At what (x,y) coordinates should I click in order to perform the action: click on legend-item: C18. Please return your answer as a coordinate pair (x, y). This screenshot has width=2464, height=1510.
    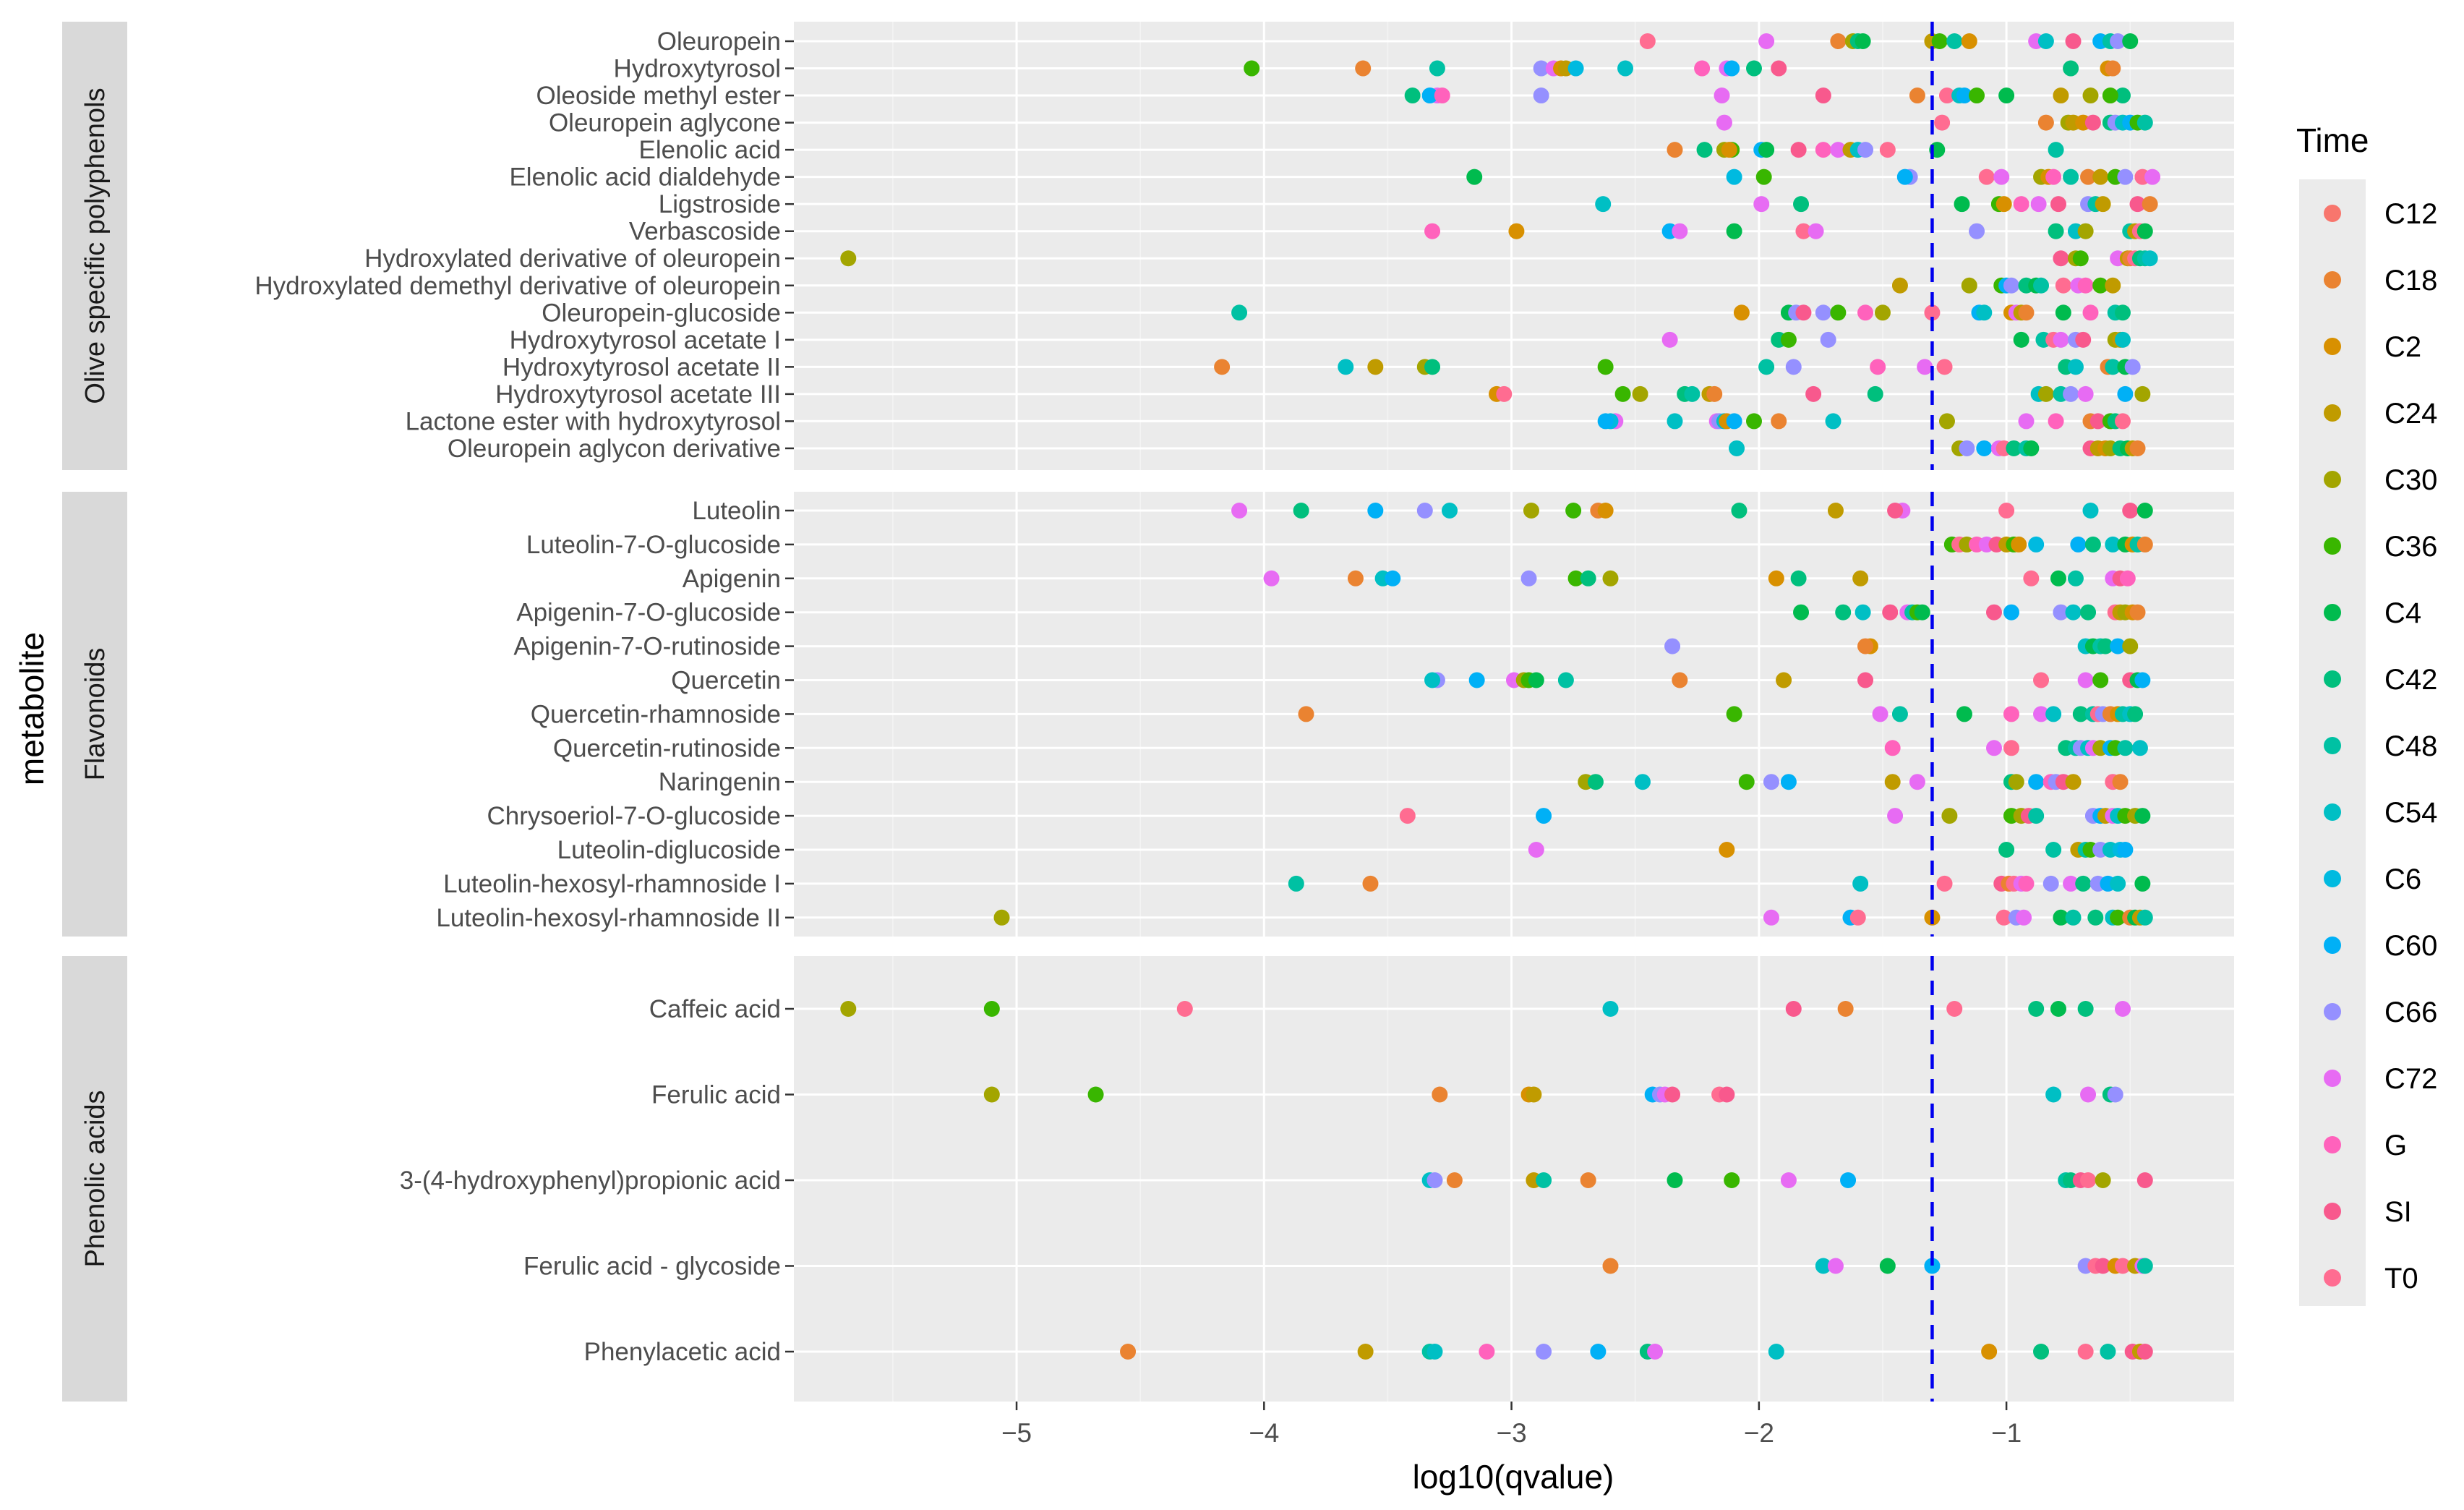
    Looking at the image, I should click on (2380, 281).